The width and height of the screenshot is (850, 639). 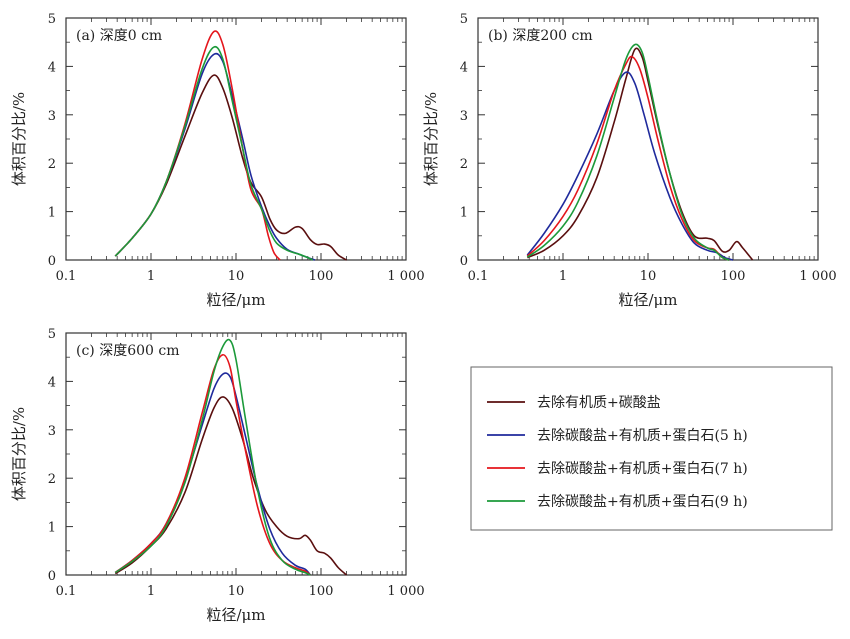 What do you see at coordinates (540, 36) in the screenshot?
I see `panel-label: (b) 深度200 cm` at bounding box center [540, 36].